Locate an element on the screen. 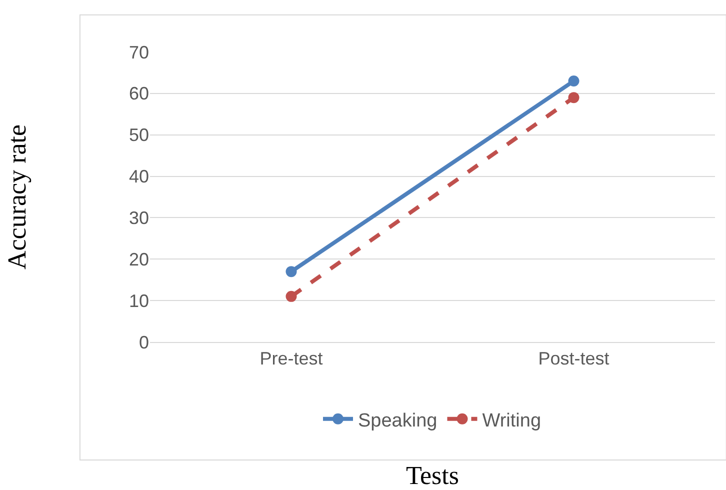 The height and width of the screenshot is (490, 726). x-axis-title: Tests is located at coordinates (433, 475).